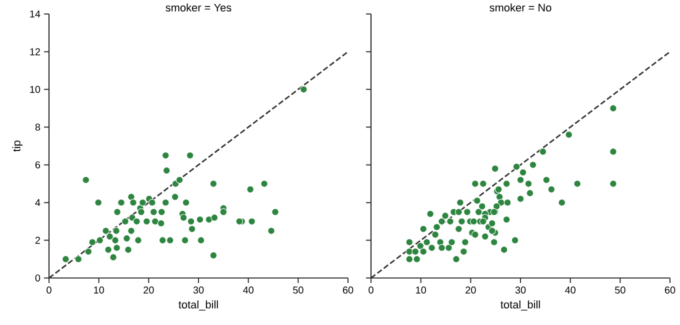  I want to click on chart-title: smoker = Yes, so click(199, 7).